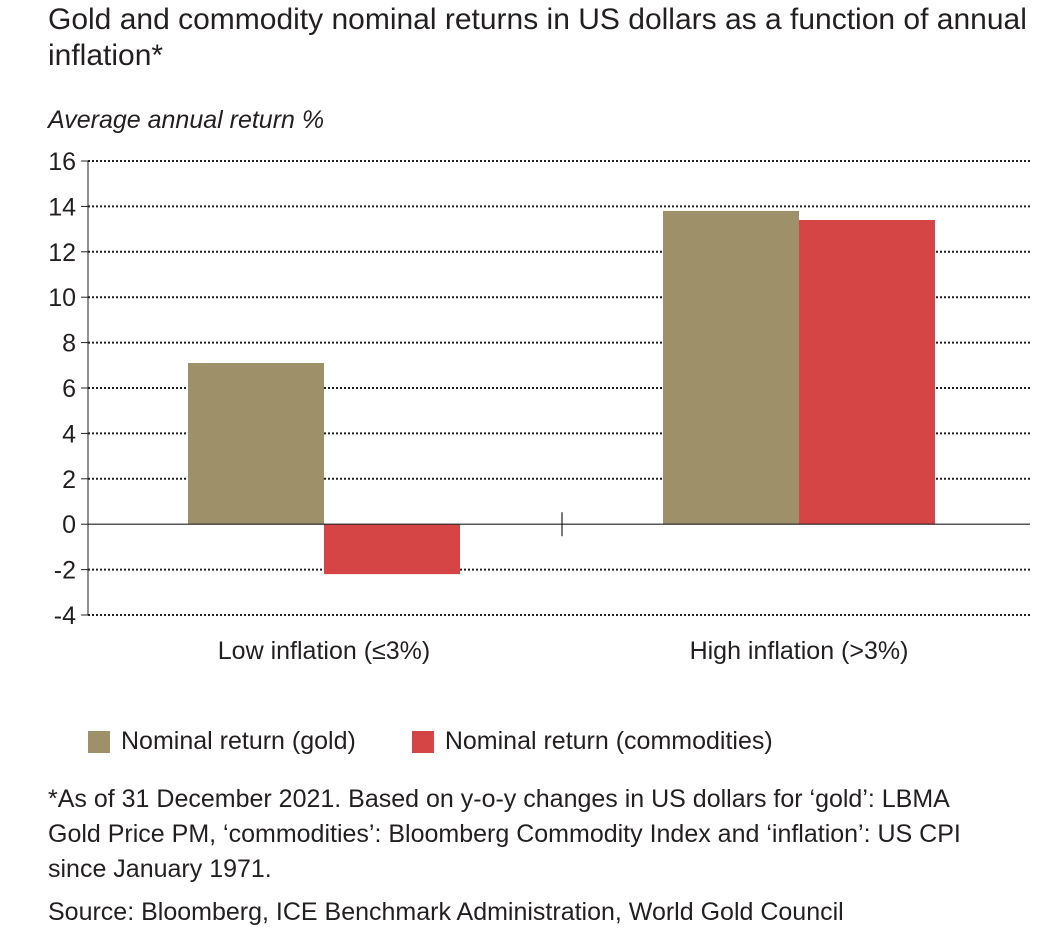 The width and height of the screenshot is (1045, 945). I want to click on y-tick-label: 2, so click(69, 480).